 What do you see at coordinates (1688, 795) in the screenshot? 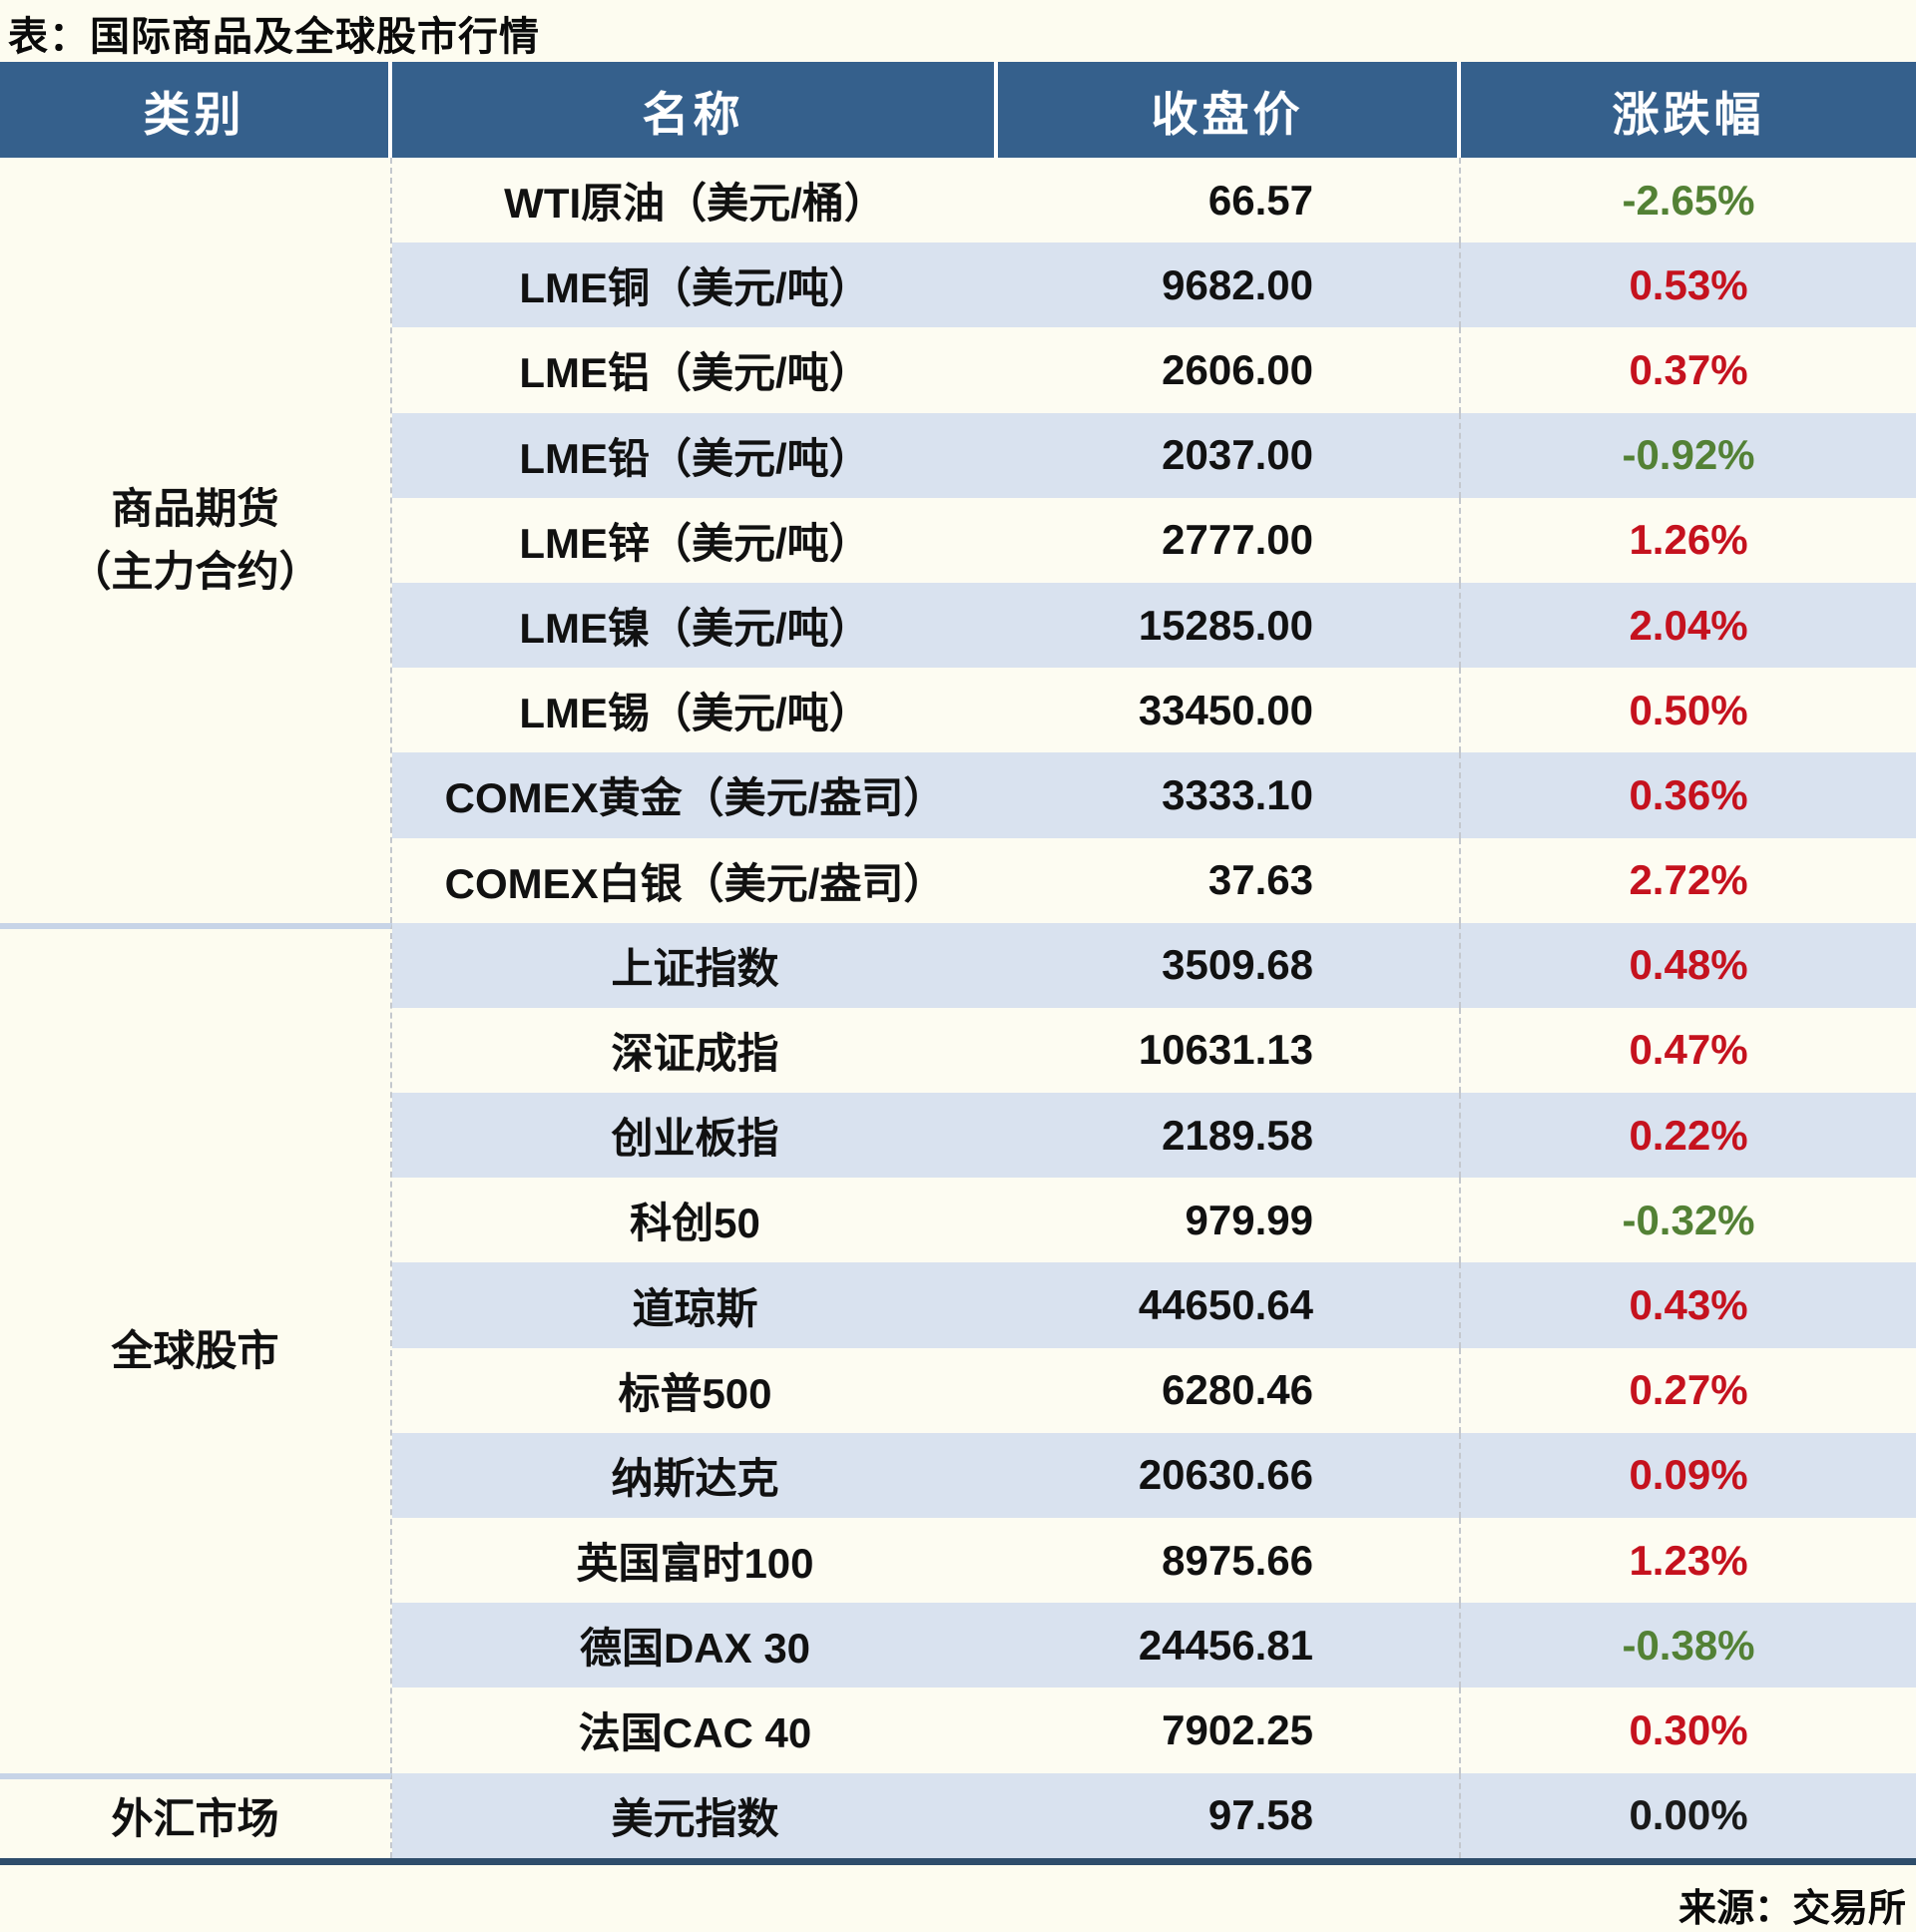
I see `change-pct-cell: 0.36%` at bounding box center [1688, 795].